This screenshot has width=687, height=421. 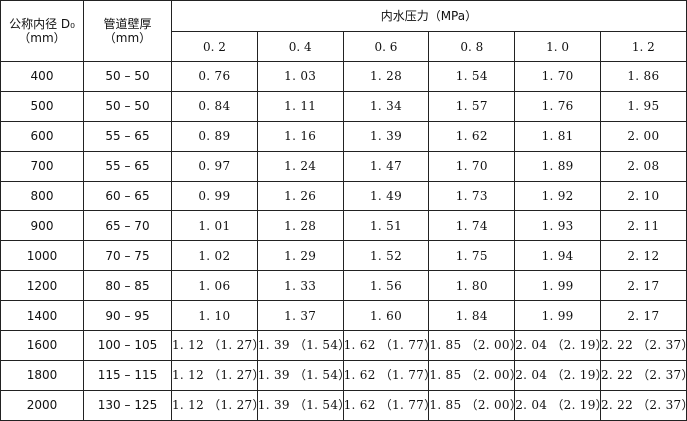 What do you see at coordinates (386, 286) in the screenshot?
I see `cell-pressure-value: 1. 56` at bounding box center [386, 286].